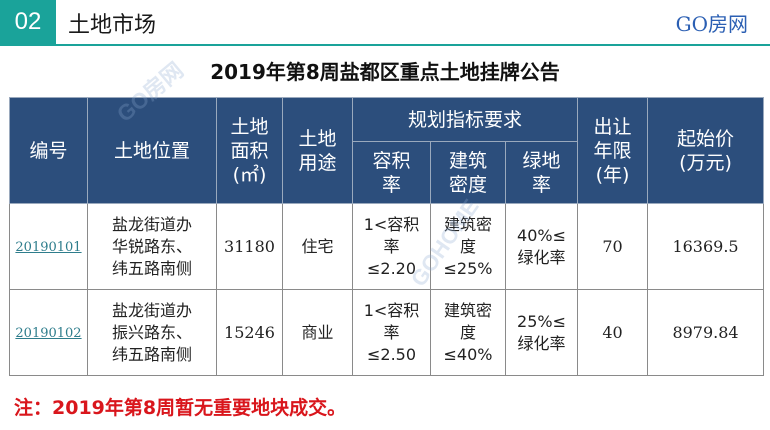 Image resolution: width=770 pixels, height=430 pixels. What do you see at coordinates (317, 246) in the screenshot?
I see `use-cell: 住宅` at bounding box center [317, 246].